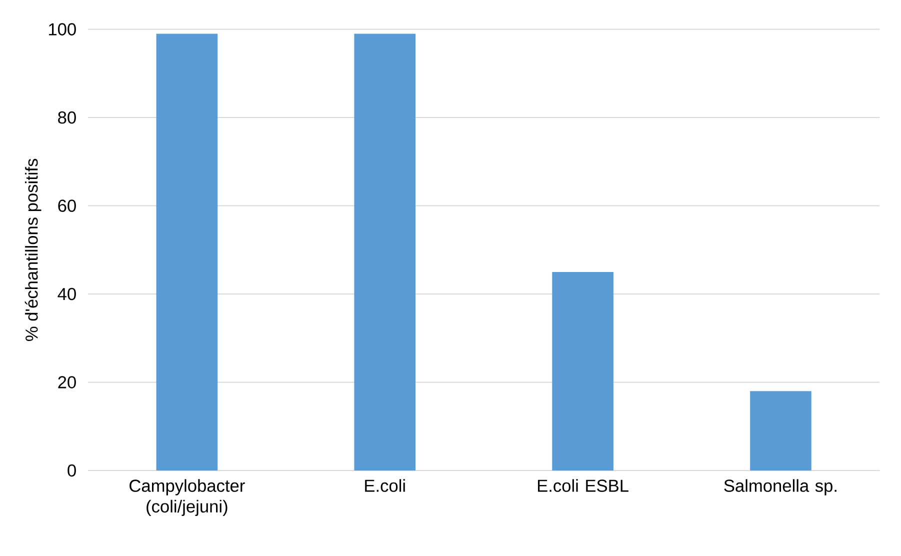 This screenshot has height=556, width=901. I want to click on y-tick-label: 60, so click(67, 206).